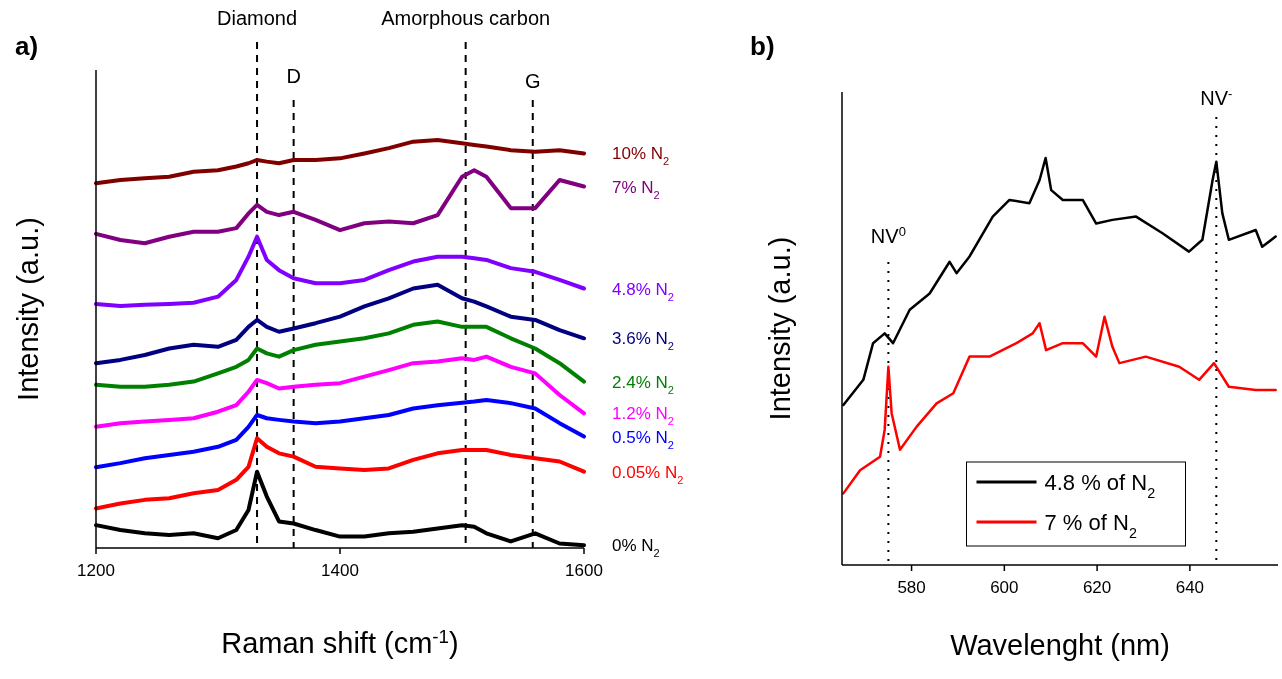 This screenshot has height=679, width=1282. Describe the element at coordinates (466, 18) in the screenshot. I see `ref-line-label: Amorphous carbon` at that location.